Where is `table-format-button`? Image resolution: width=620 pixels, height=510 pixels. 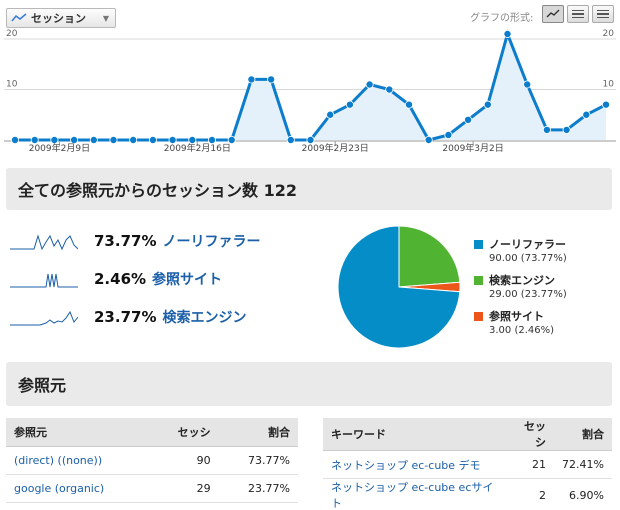 table-format-button is located at coordinates (578, 14).